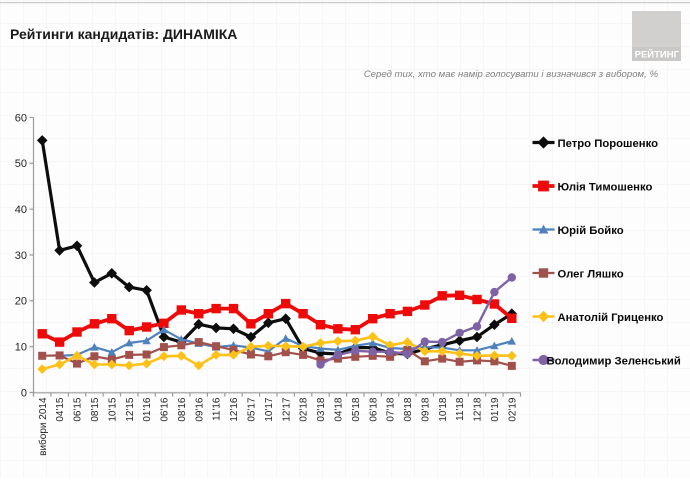  I want to click on svg-text: РЕЙТИНГ, so click(657, 55).